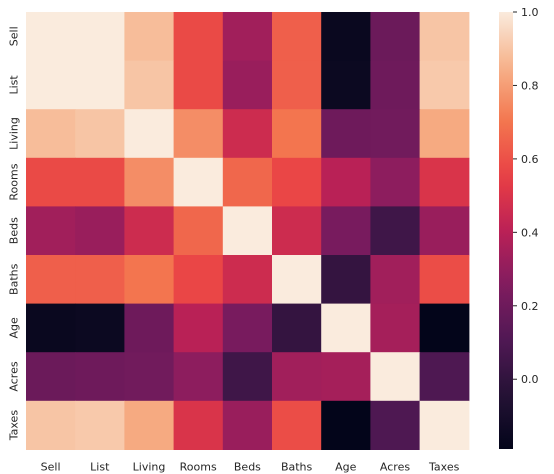 The image size is (554, 474). Describe the element at coordinates (14, 328) in the screenshot. I see `y-tick-label-age: Age` at that location.